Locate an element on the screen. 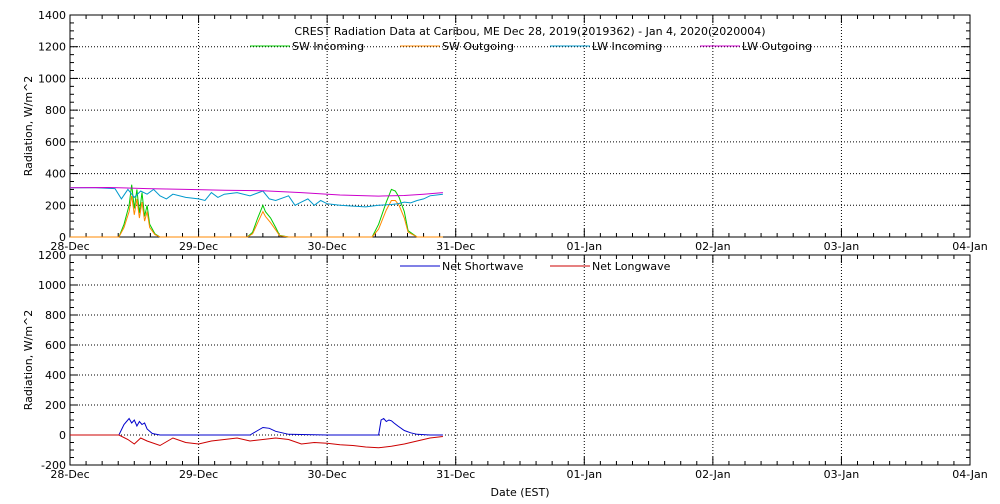  y-tick-label: -200 is located at coordinates (53, 465).